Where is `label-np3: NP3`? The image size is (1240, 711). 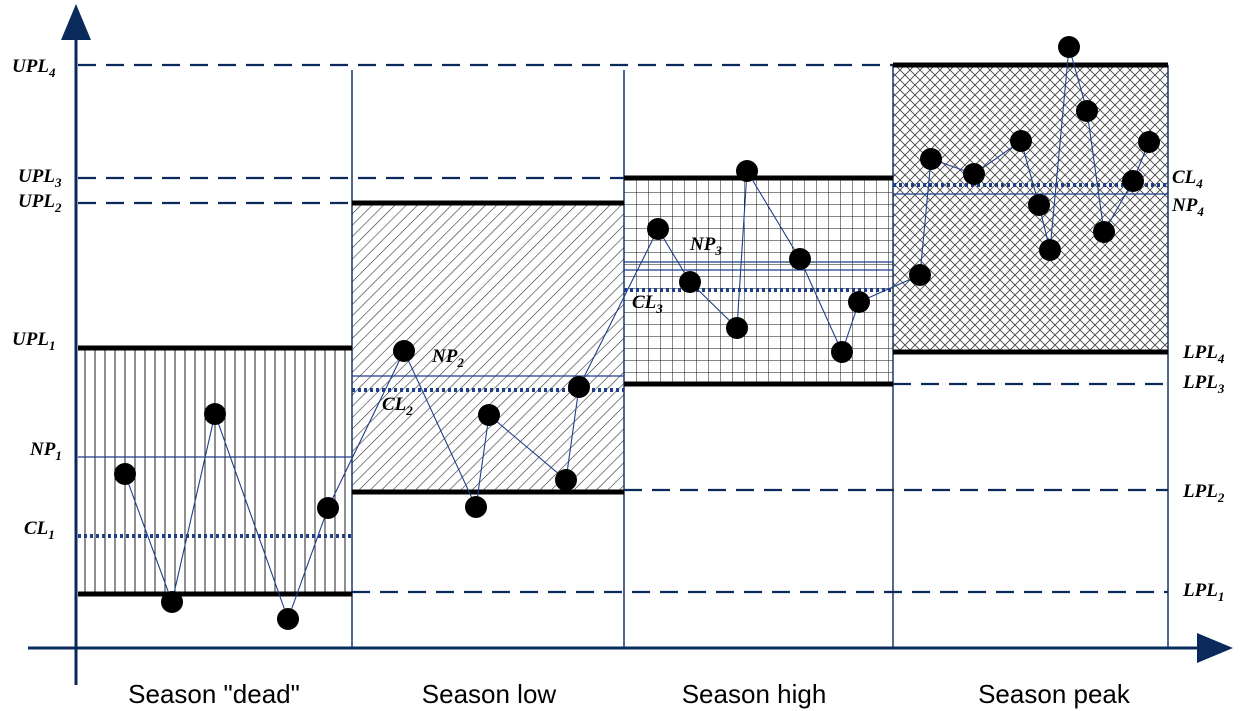
label-np3: NP3 is located at coordinates (705, 246).